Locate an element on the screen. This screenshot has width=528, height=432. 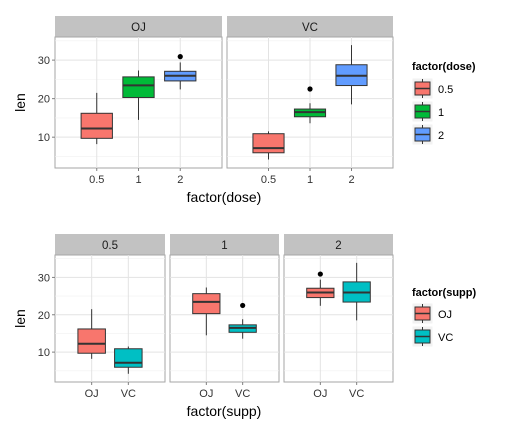
legend-label: 1 is located at coordinates (441, 113).